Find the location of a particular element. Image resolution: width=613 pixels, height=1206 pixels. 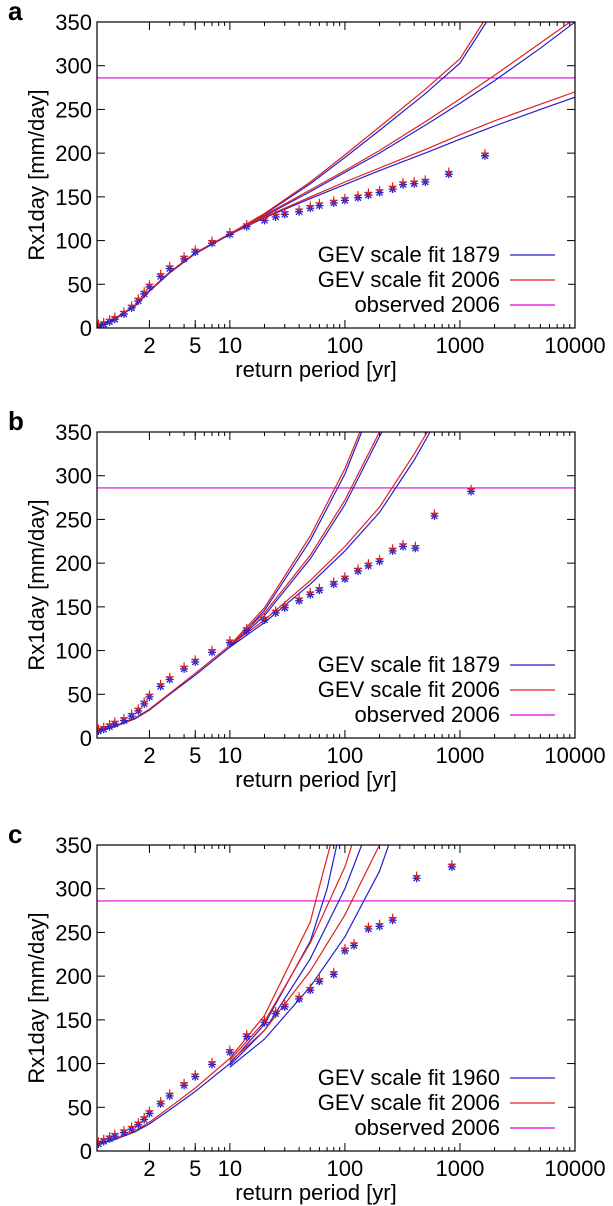

y-tick-label: 300 is located at coordinates (73, 66).